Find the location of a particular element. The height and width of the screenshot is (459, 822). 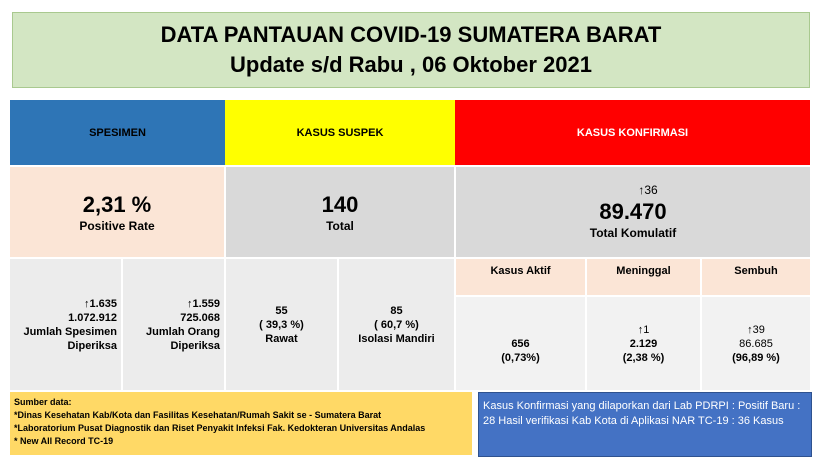

item-value: 725.068 is located at coordinates (200, 317).